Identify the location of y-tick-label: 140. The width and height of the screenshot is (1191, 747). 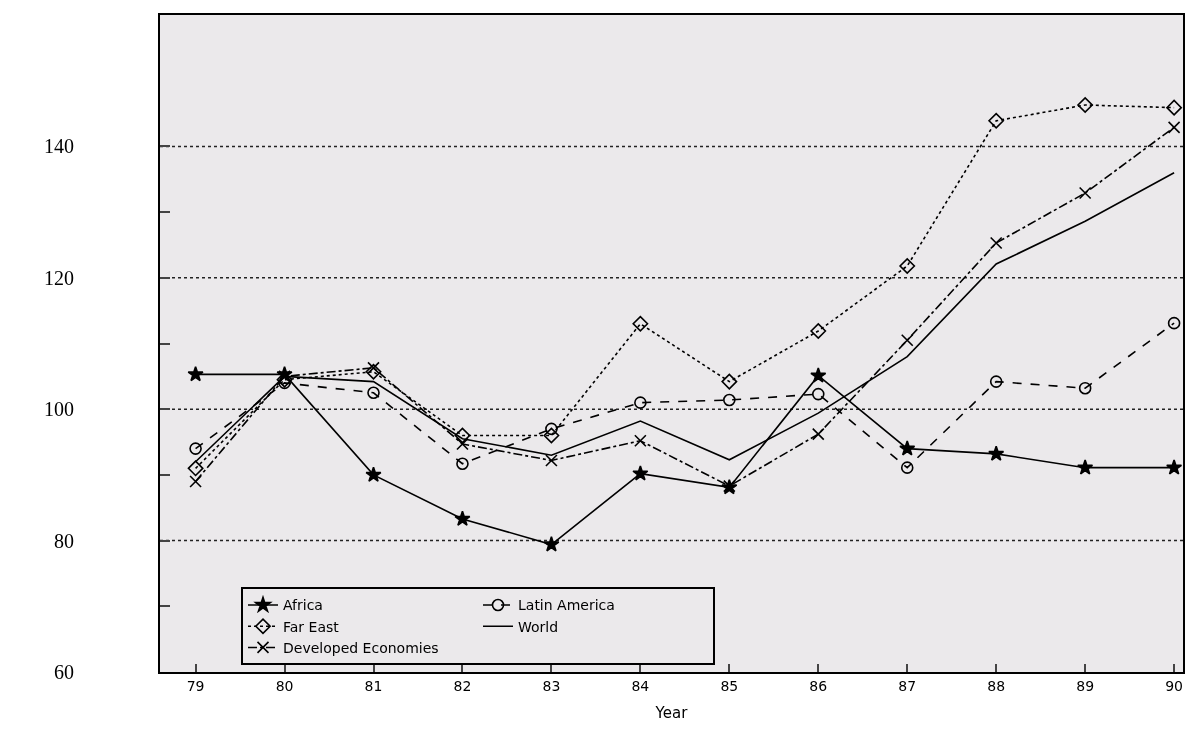
(59, 146).